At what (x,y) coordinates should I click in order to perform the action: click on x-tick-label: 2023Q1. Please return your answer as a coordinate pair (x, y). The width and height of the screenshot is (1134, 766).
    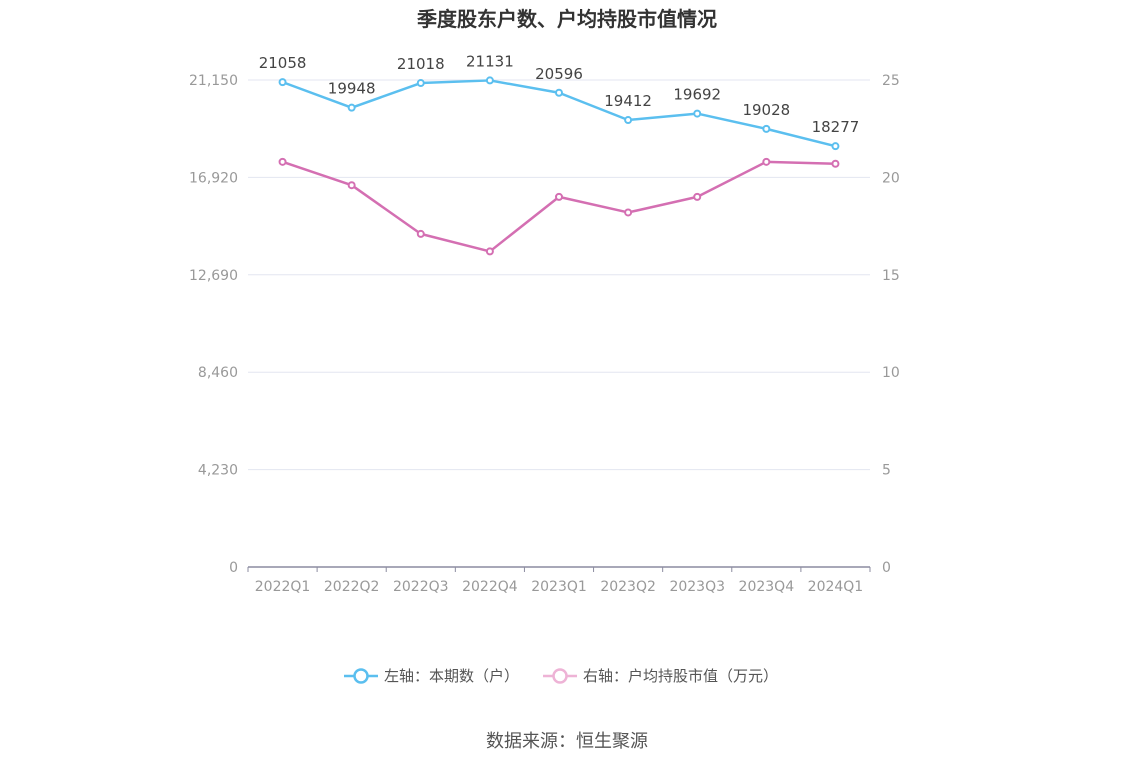
    Looking at the image, I should click on (559, 587).